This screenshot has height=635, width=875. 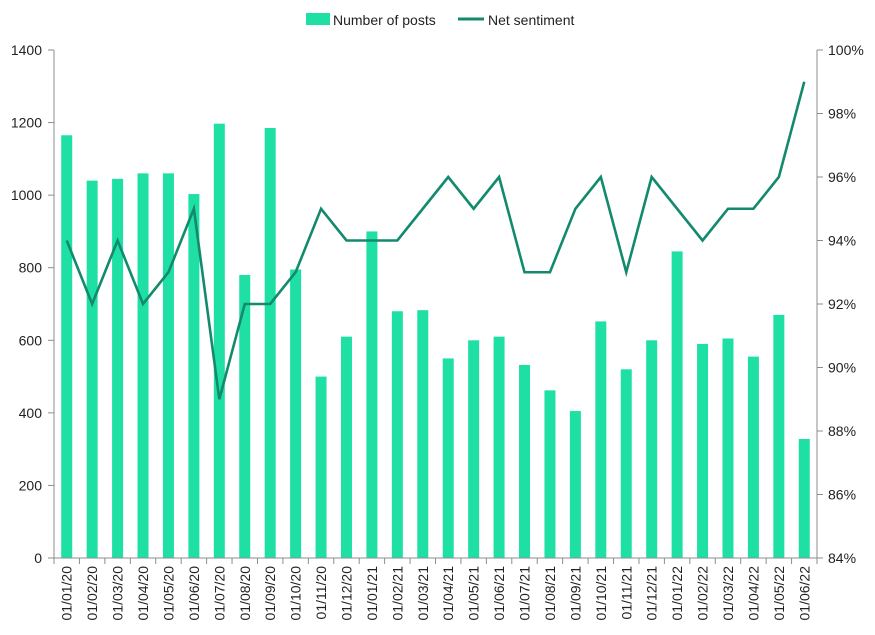 I want to click on x-tick-label: 01/01/22, so click(x=677, y=593).